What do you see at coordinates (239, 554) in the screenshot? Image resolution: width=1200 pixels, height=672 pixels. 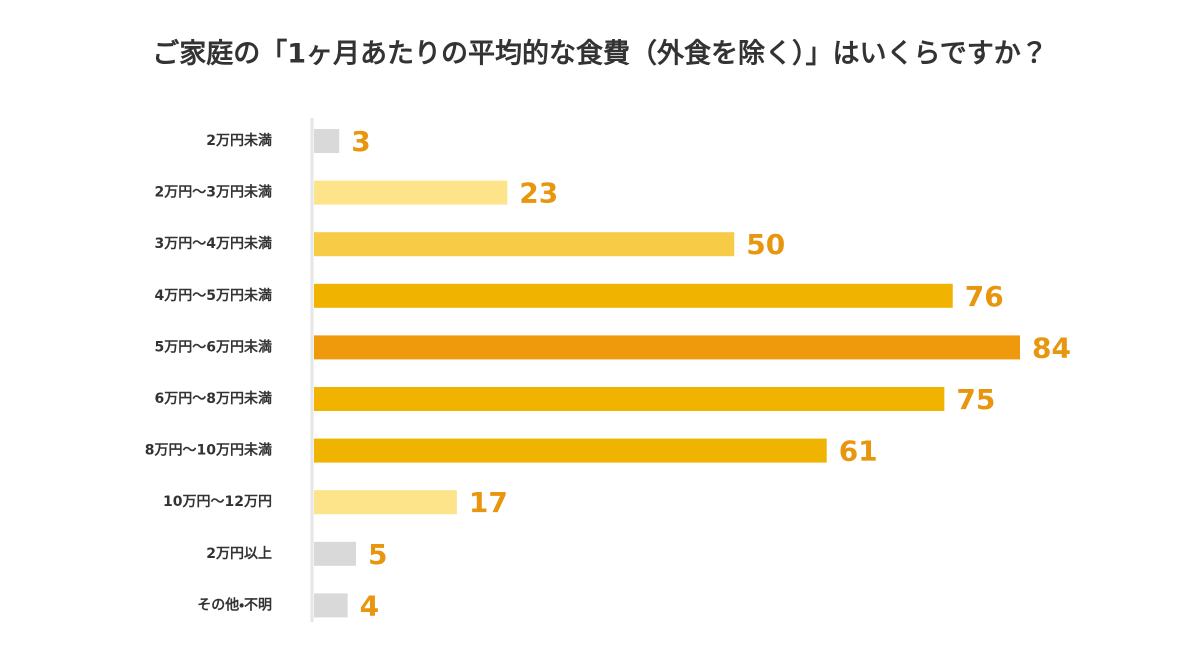 I see `y-tick-label: 2万円以上` at bounding box center [239, 554].